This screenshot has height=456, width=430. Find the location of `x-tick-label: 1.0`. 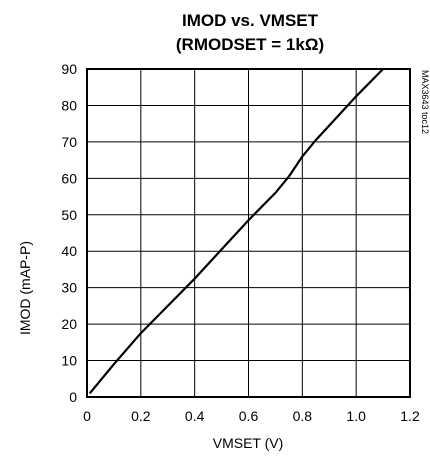

x-tick-label: 1.0 is located at coordinates (356, 416).